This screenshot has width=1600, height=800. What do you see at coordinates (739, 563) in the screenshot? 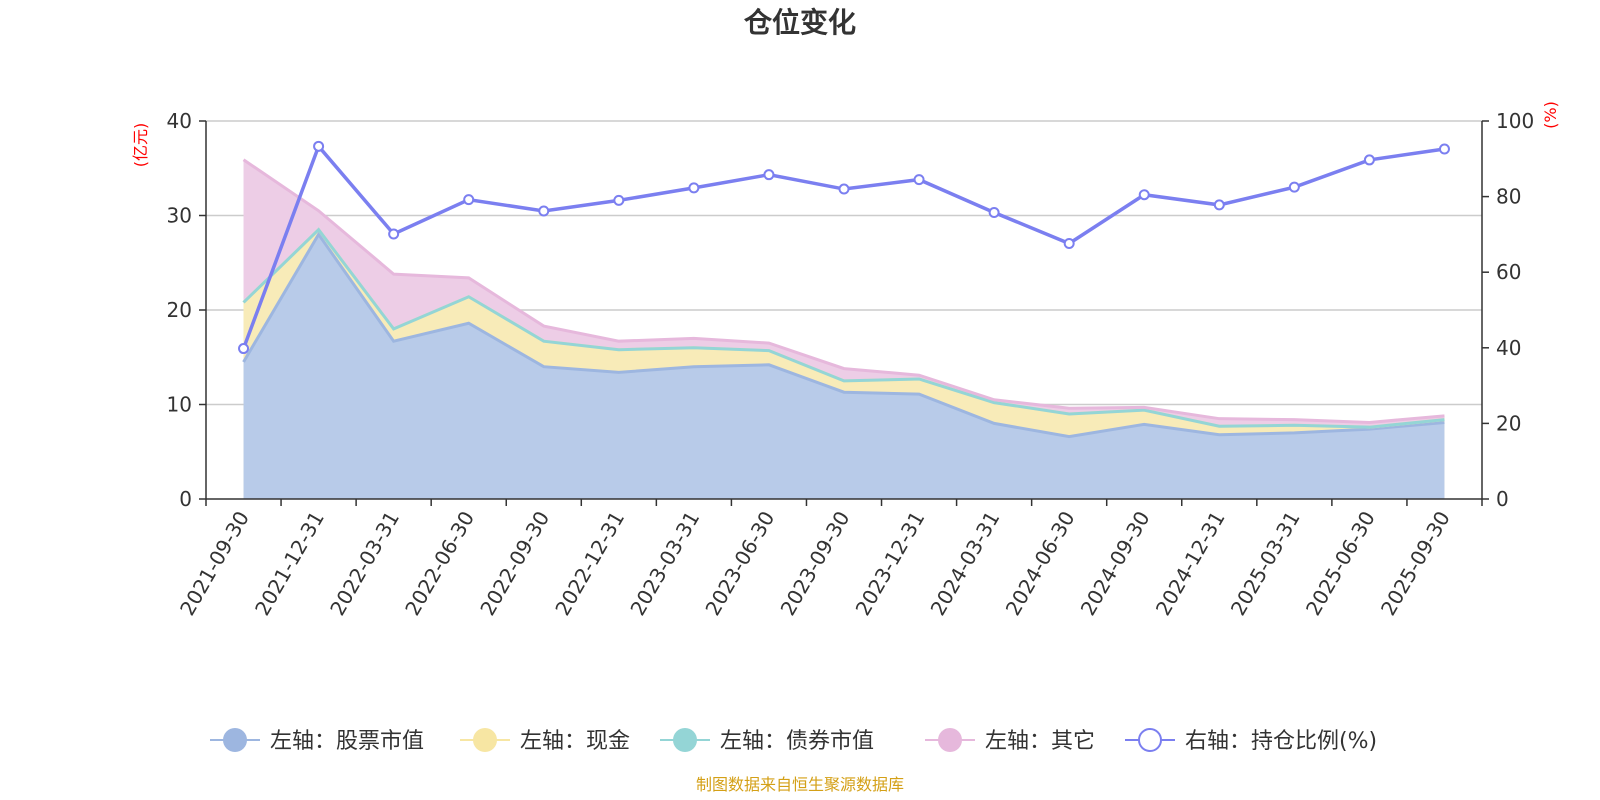
I see `x-tick-label: 2023-06-30` at bounding box center [739, 563].